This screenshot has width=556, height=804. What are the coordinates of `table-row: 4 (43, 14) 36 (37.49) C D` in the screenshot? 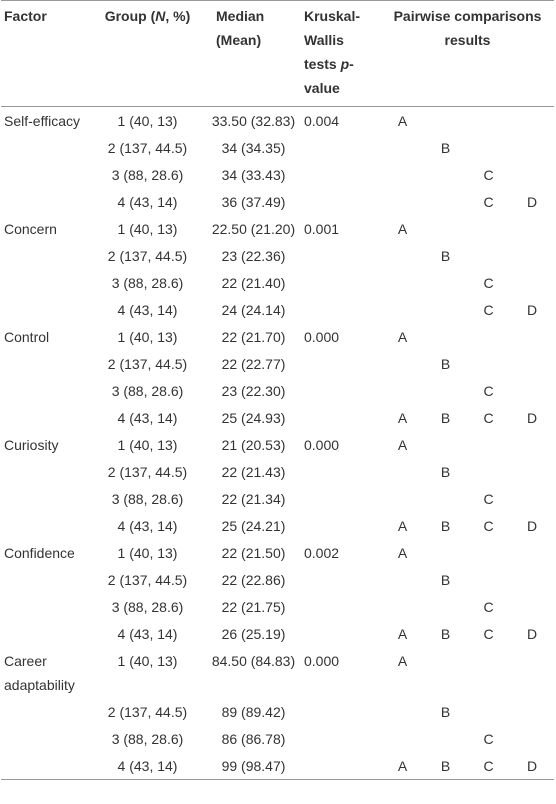 It's located at (277, 201).